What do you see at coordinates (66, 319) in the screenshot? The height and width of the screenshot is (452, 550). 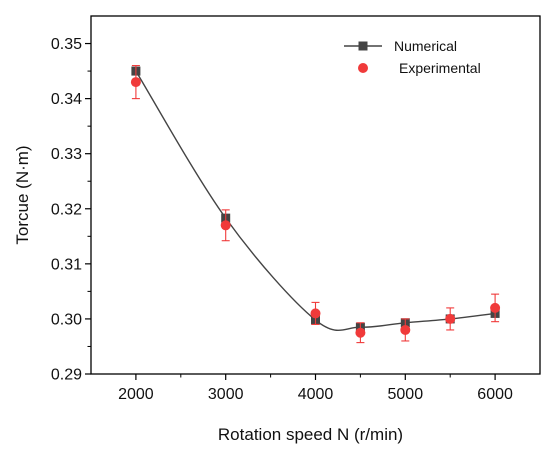 I see `y-tick-label: 0.30` at bounding box center [66, 319].